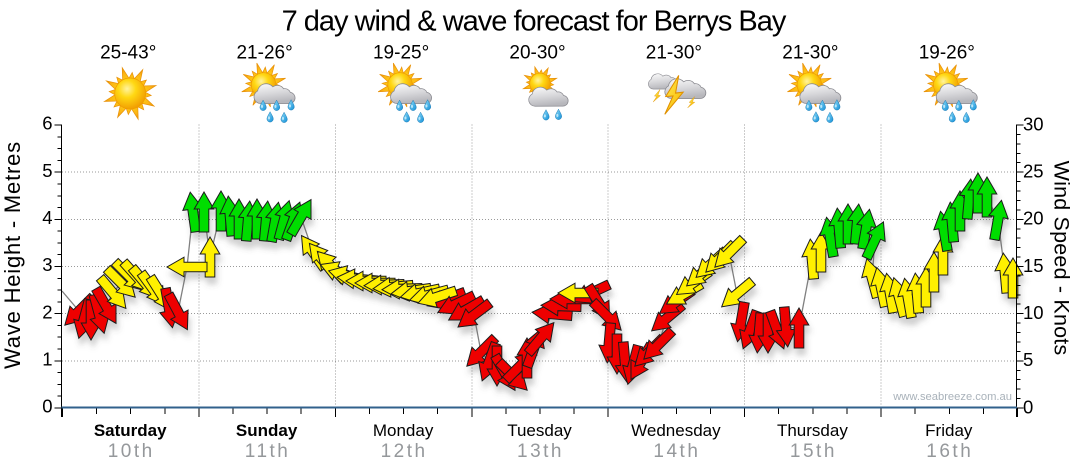  I want to click on svg-text: 6, so click(47, 123).